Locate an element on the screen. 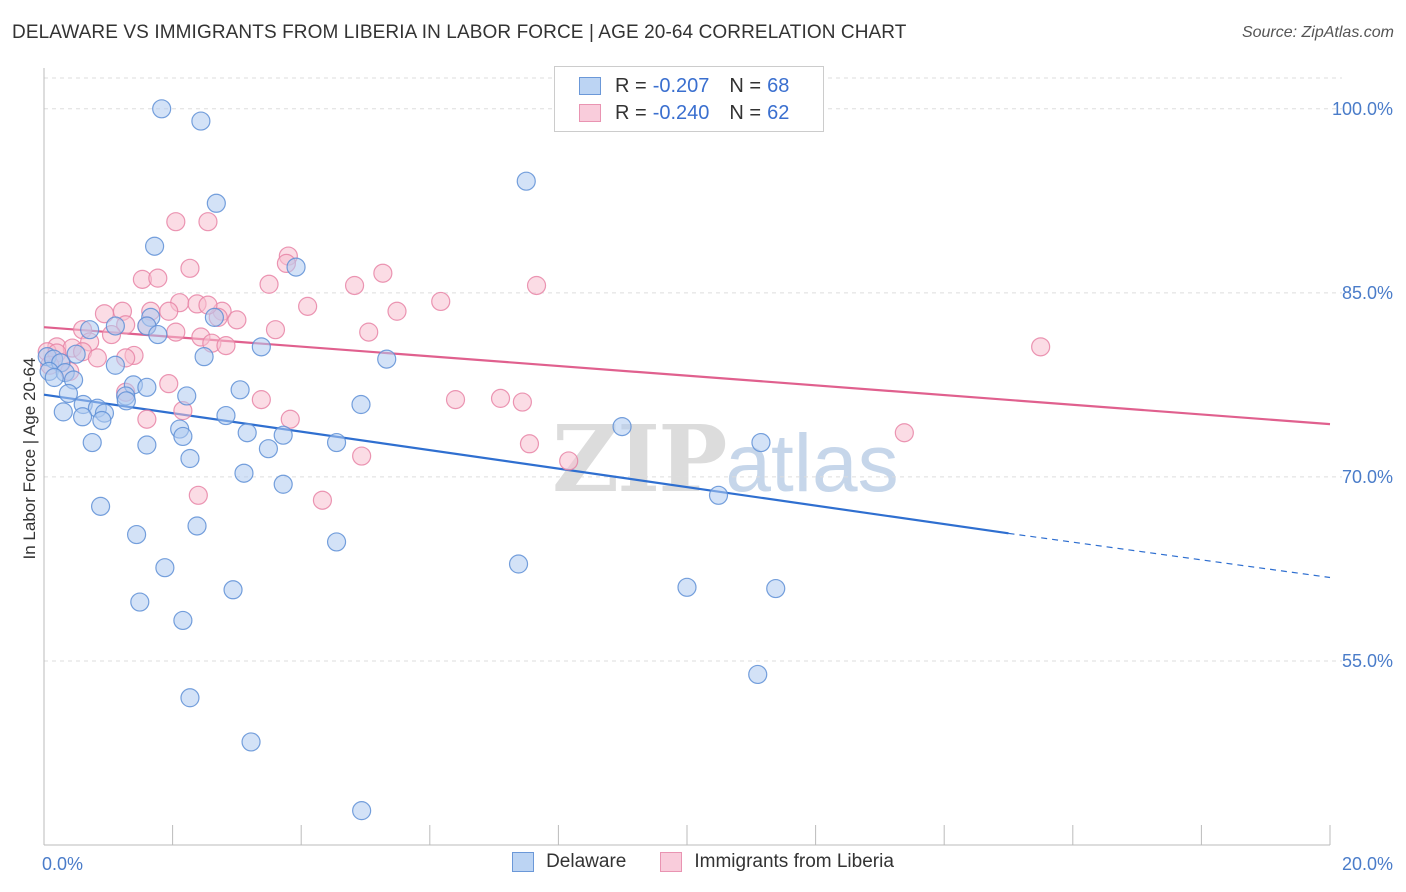 Image resolution: width=1406 pixels, height=892 pixels. liberia-trend-line is located at coordinates (687, 376).